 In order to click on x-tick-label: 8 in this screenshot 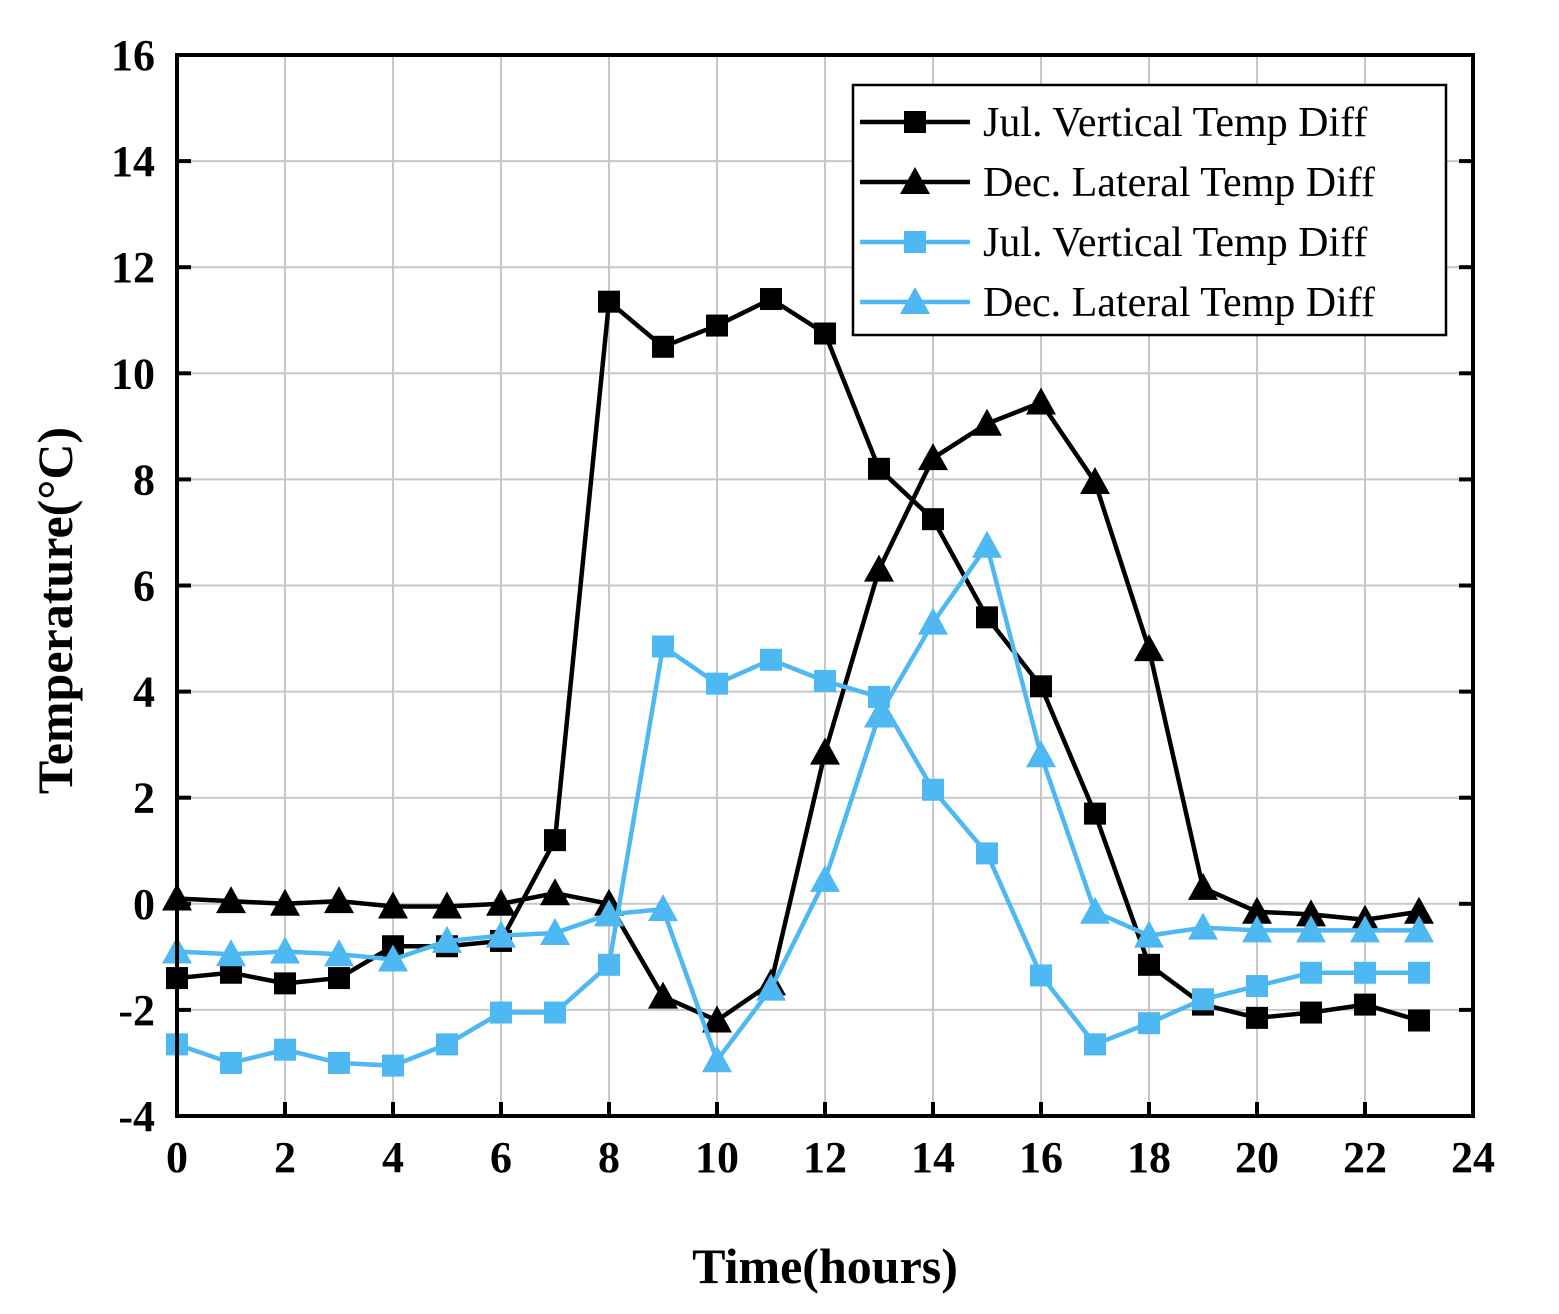, I will do `click(609, 1157)`.